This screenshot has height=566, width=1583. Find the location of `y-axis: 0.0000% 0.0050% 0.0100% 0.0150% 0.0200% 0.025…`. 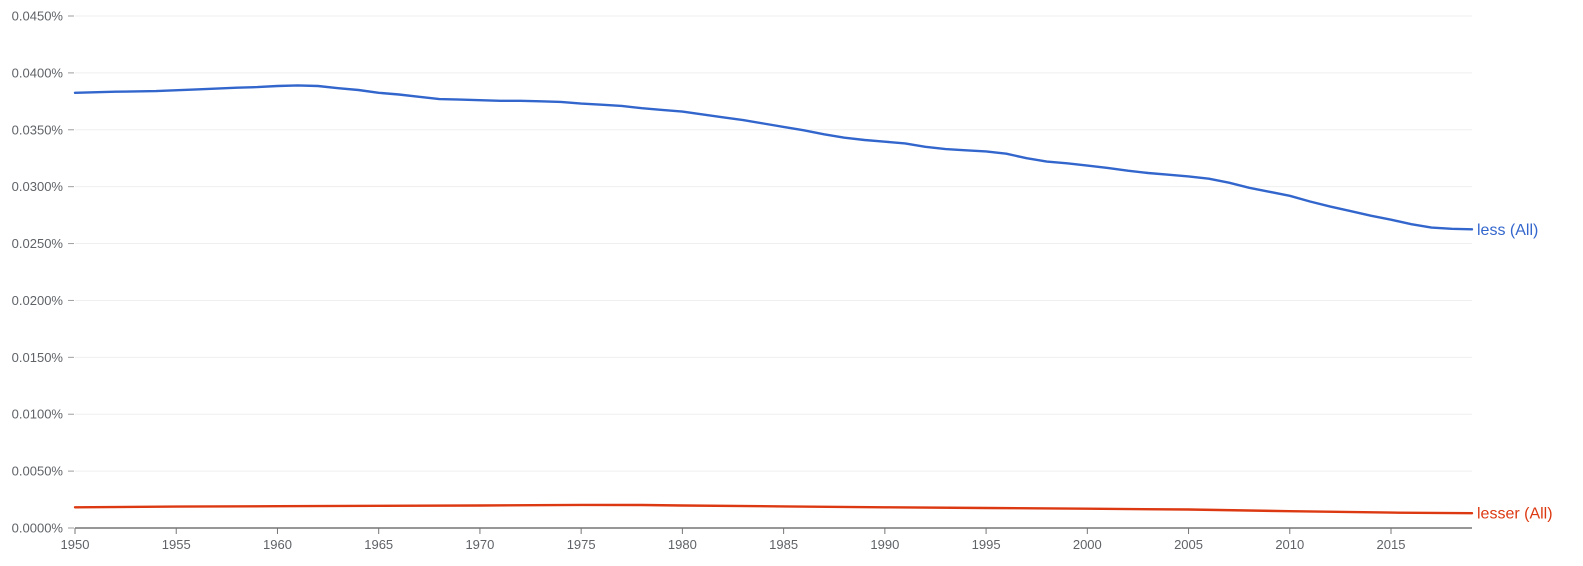

y-axis: 0.0000% 0.0050% 0.0100% 0.0150% 0.0200% 0.025… is located at coordinates (43, 272).